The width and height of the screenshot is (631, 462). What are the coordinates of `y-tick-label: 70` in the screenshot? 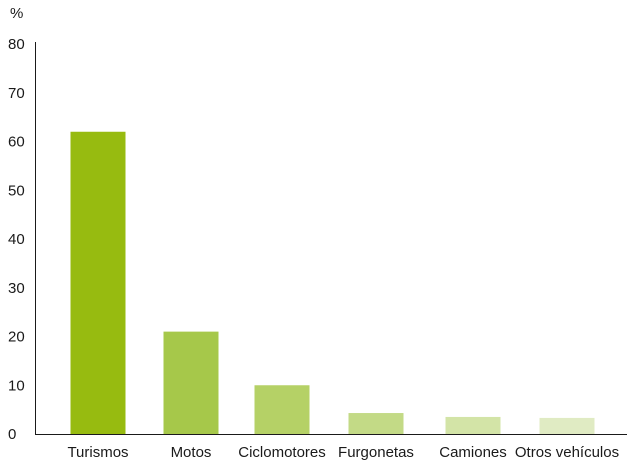 It's located at (16, 93).